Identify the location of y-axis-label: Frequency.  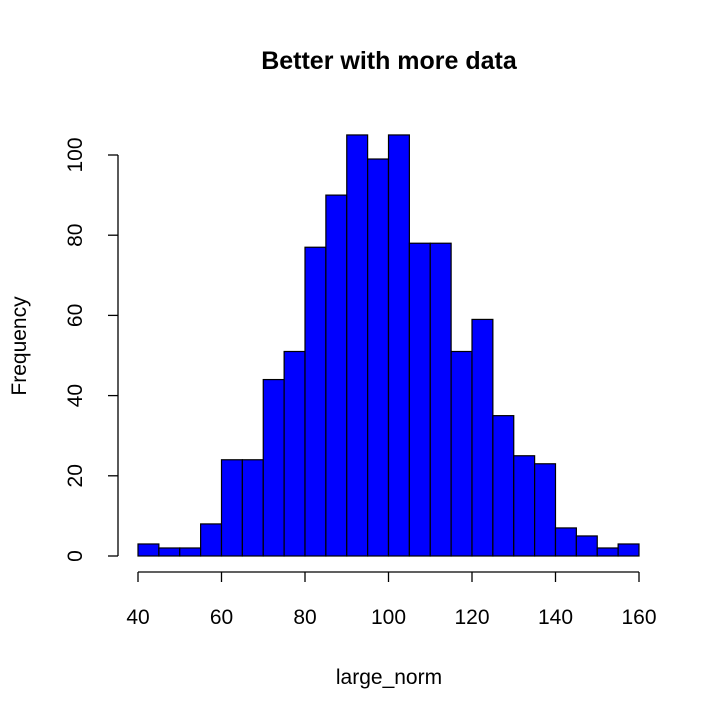
(19, 346).